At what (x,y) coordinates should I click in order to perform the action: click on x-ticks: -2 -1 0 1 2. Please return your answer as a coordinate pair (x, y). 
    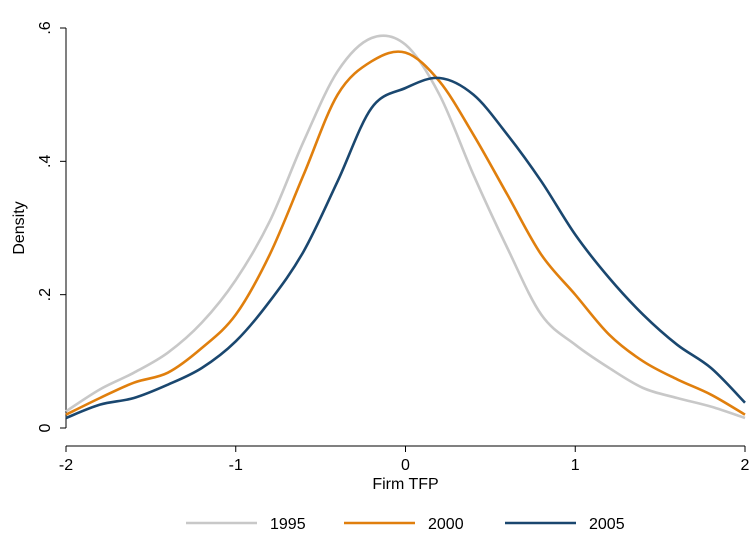
    Looking at the image, I should click on (404, 460).